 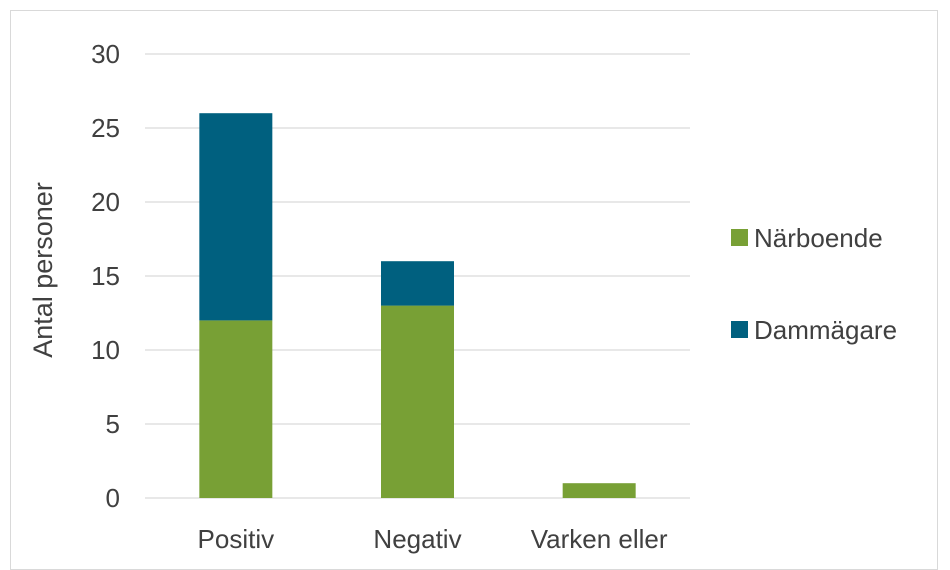 I want to click on y-tick-label: 25, so click(x=105, y=128).